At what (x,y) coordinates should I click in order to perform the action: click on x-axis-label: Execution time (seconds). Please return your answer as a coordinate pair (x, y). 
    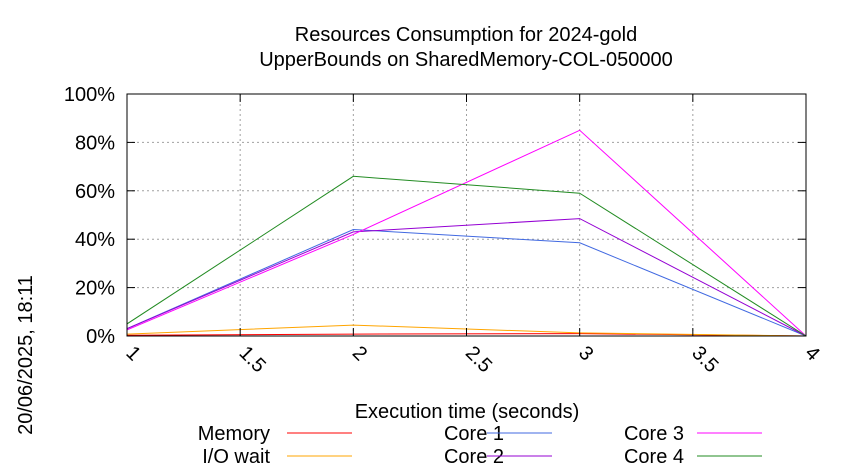
    Looking at the image, I should click on (467, 412).